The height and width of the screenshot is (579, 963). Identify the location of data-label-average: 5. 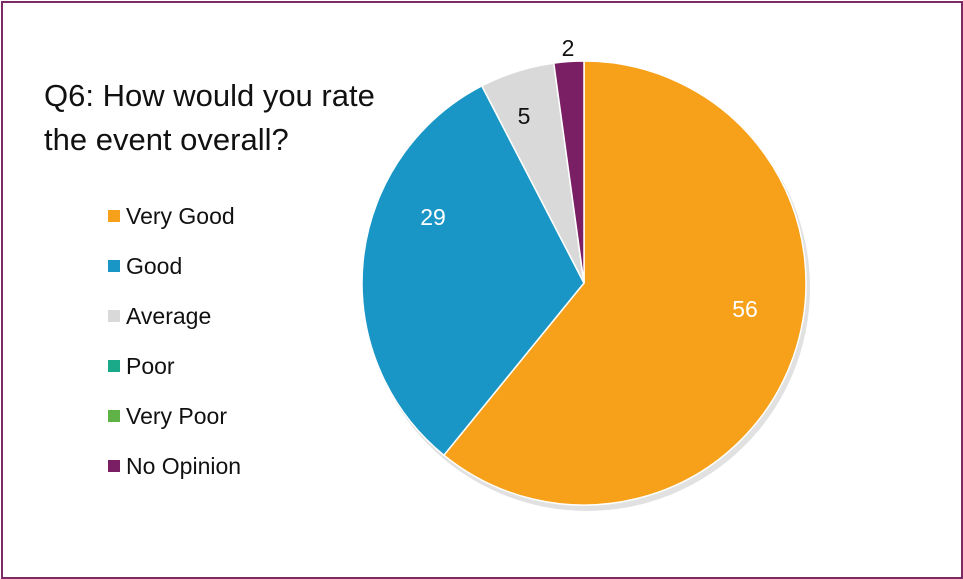
(524, 116).